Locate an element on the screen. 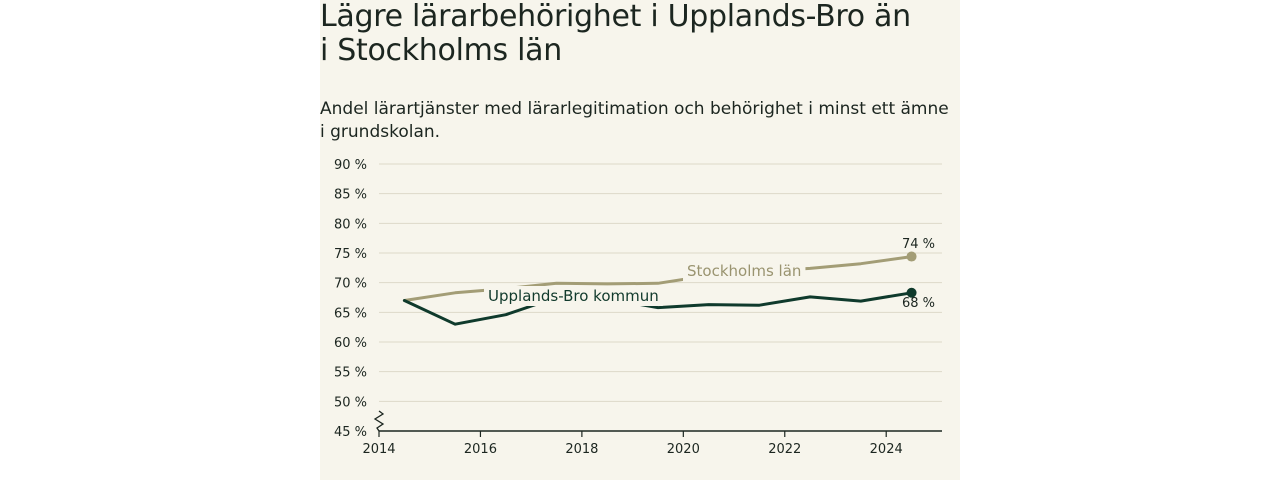 This screenshot has height=480, width=1280. x-tick-label: 2016 is located at coordinates (480, 449).